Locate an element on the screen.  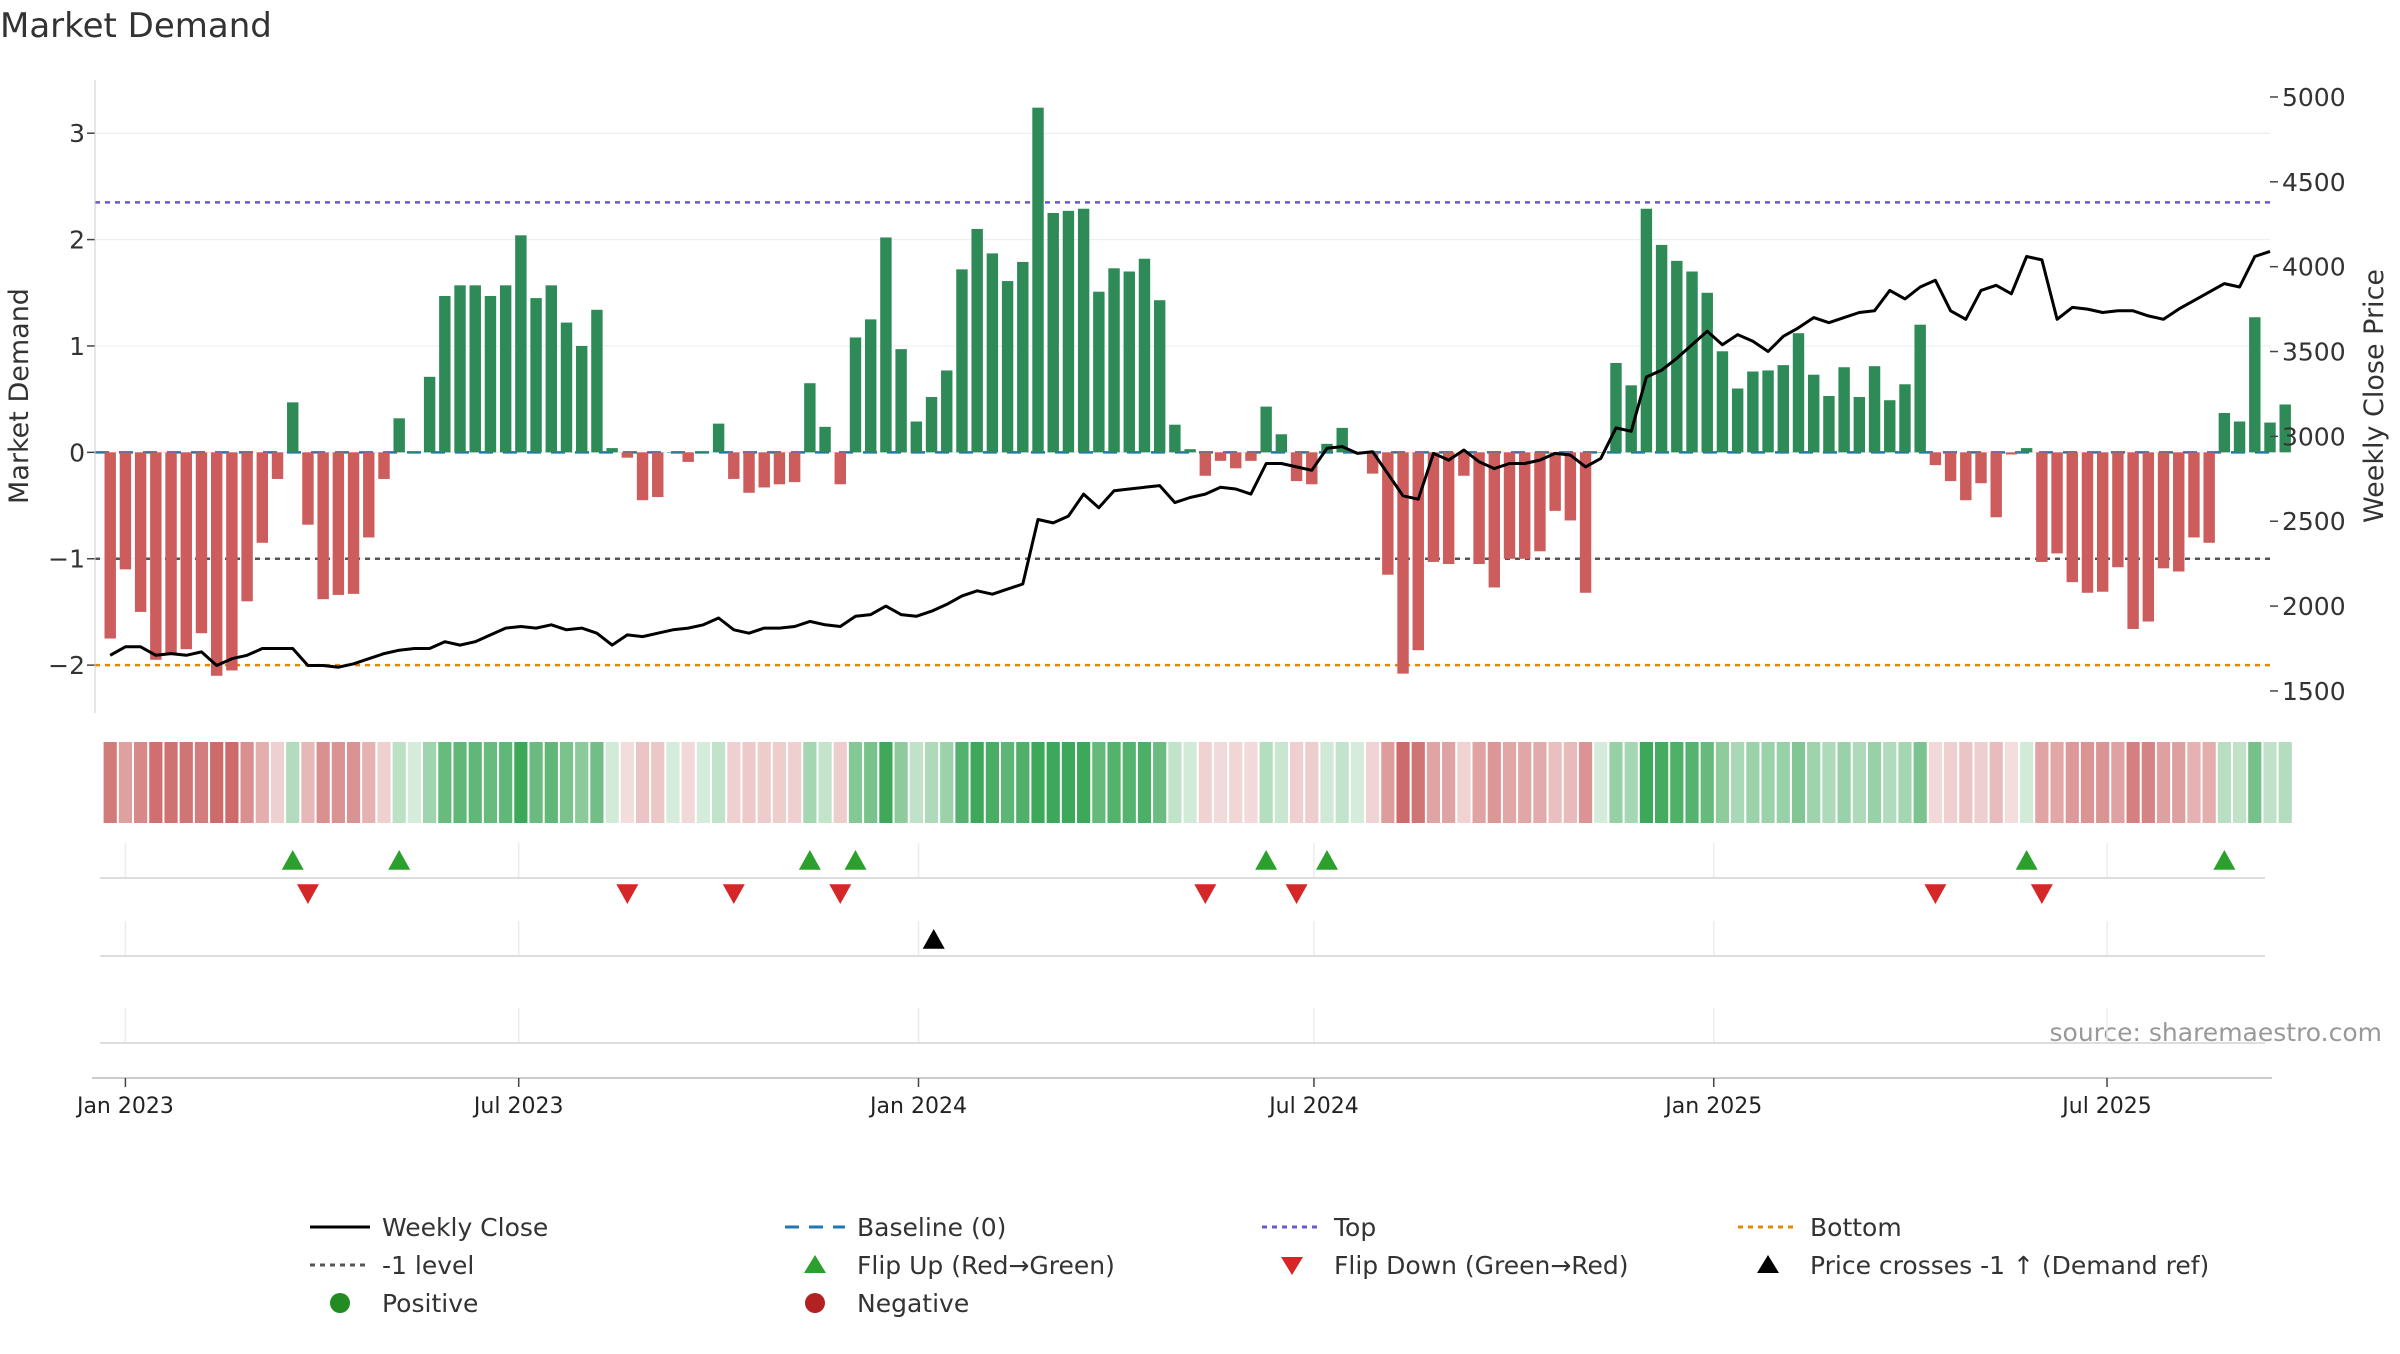
legend-item: Bottom is located at coordinates (1820, 1227).